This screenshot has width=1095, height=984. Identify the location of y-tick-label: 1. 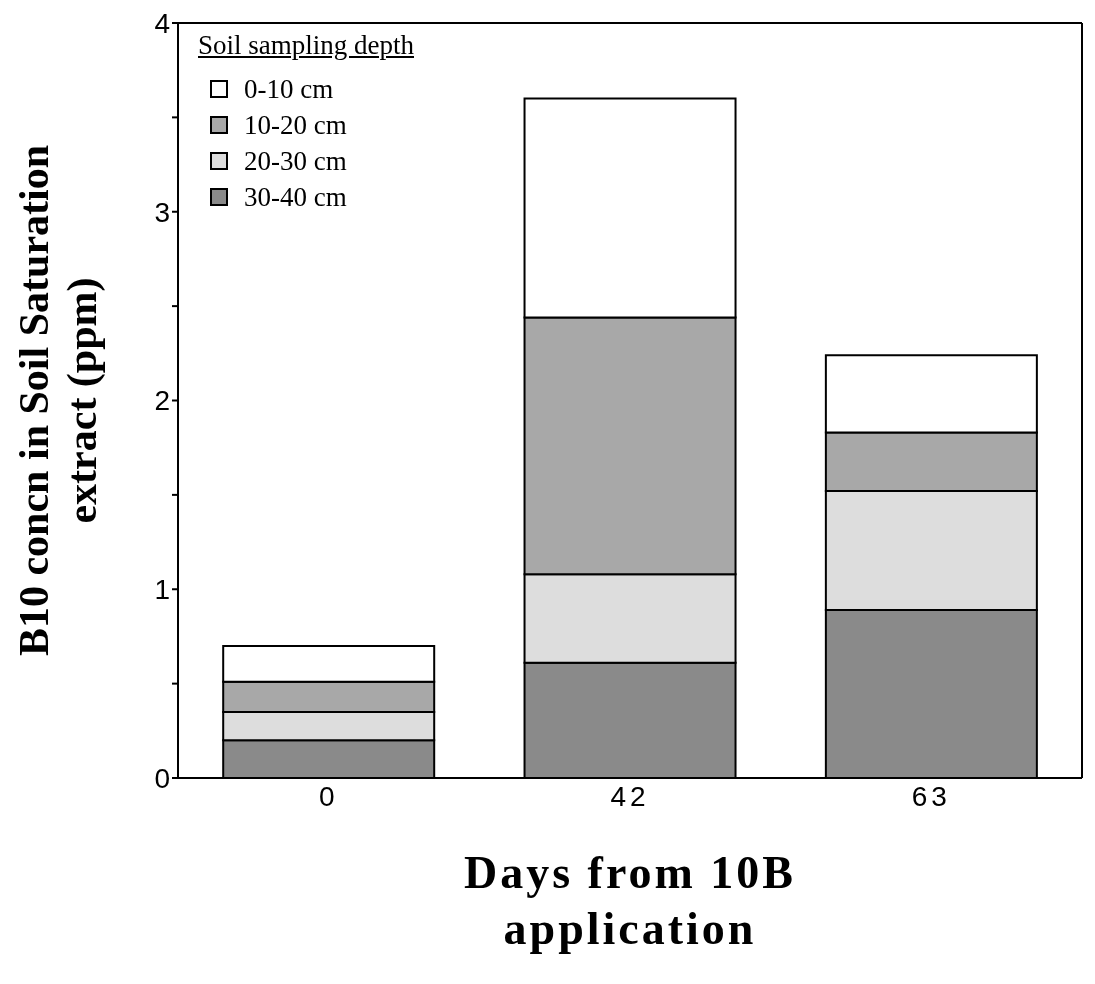
(162, 590).